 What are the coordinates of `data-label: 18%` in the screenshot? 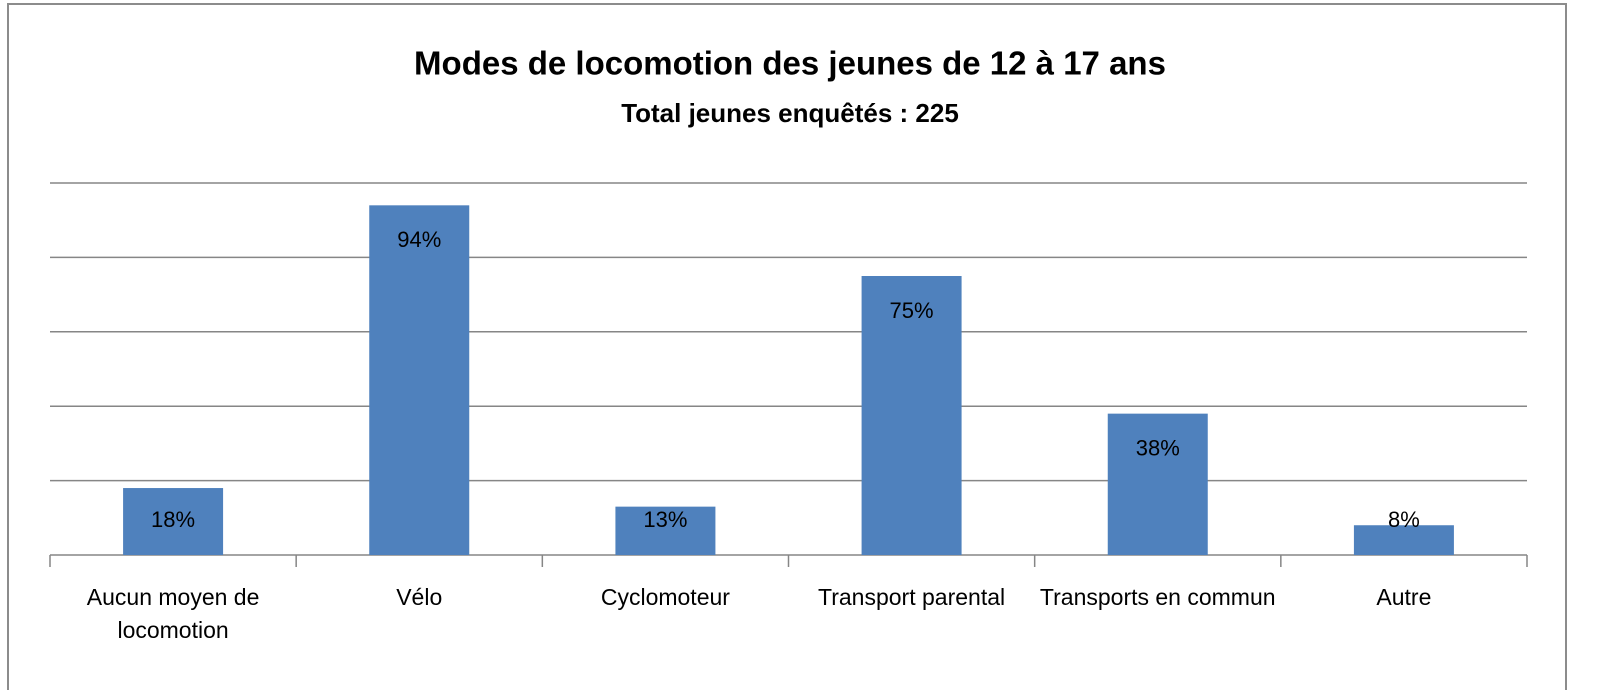 It's located at (173, 519).